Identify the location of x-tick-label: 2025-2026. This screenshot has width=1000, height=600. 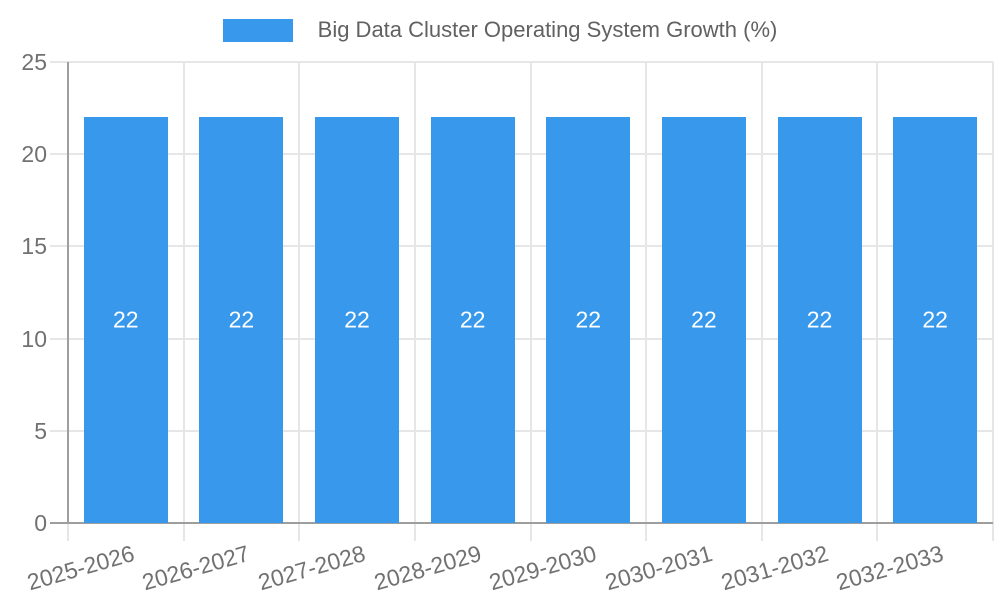
(80, 568).